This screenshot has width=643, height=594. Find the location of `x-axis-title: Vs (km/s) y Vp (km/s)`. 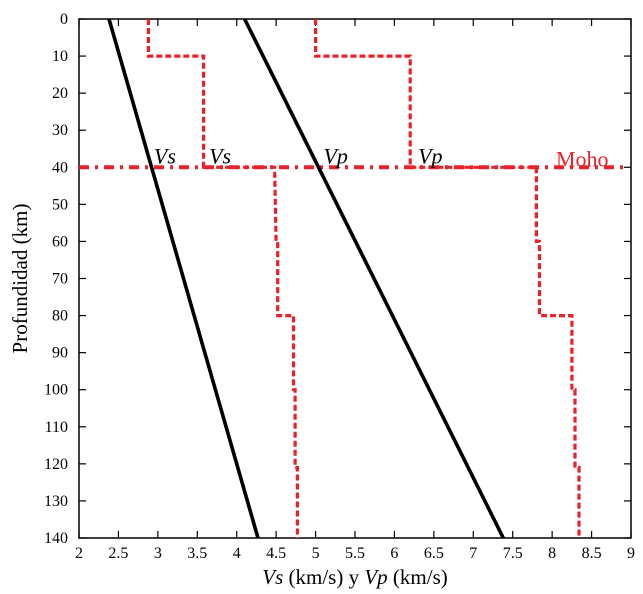

x-axis-title: Vs (km/s) y Vp (km/s) is located at coordinates (354, 577).